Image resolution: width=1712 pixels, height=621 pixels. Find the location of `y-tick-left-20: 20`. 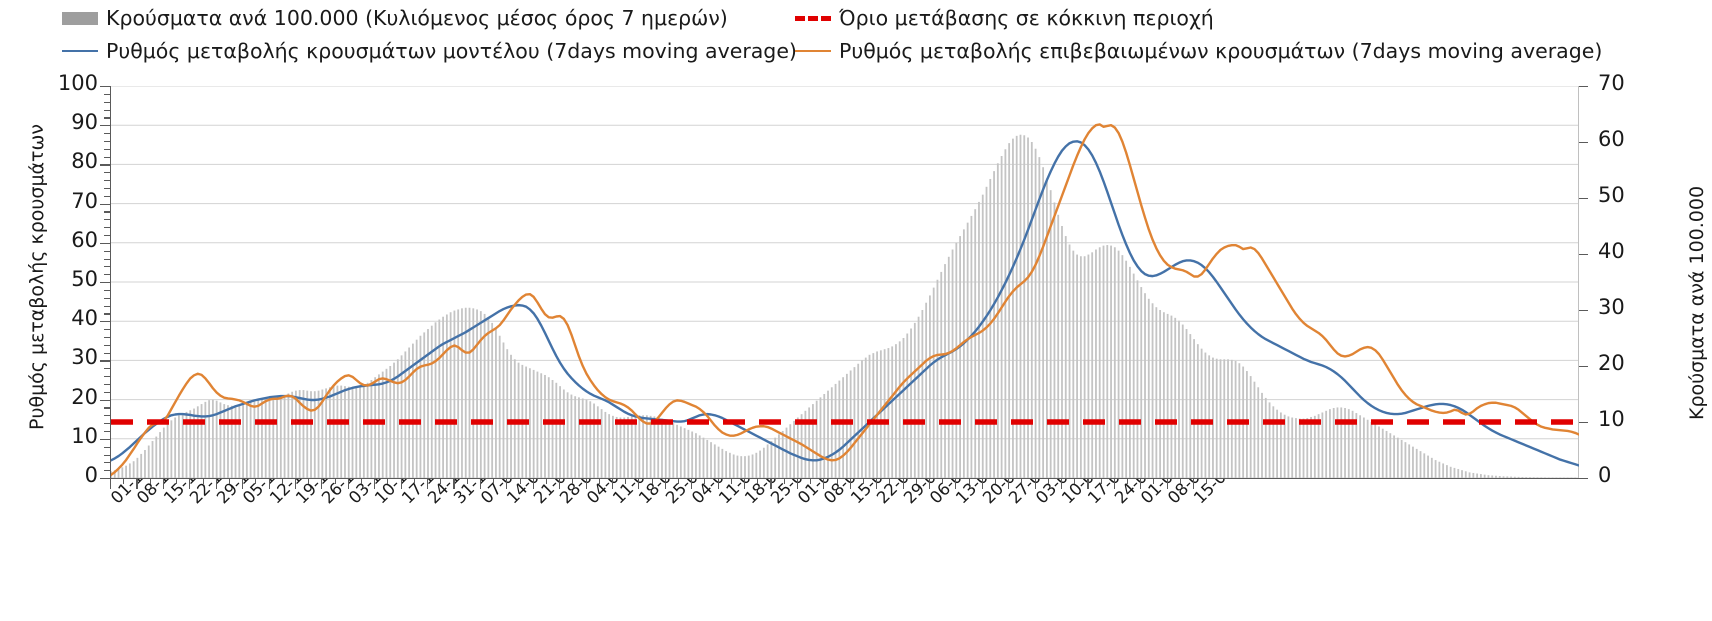

y-tick-left-20: 20 is located at coordinates (84, 396).